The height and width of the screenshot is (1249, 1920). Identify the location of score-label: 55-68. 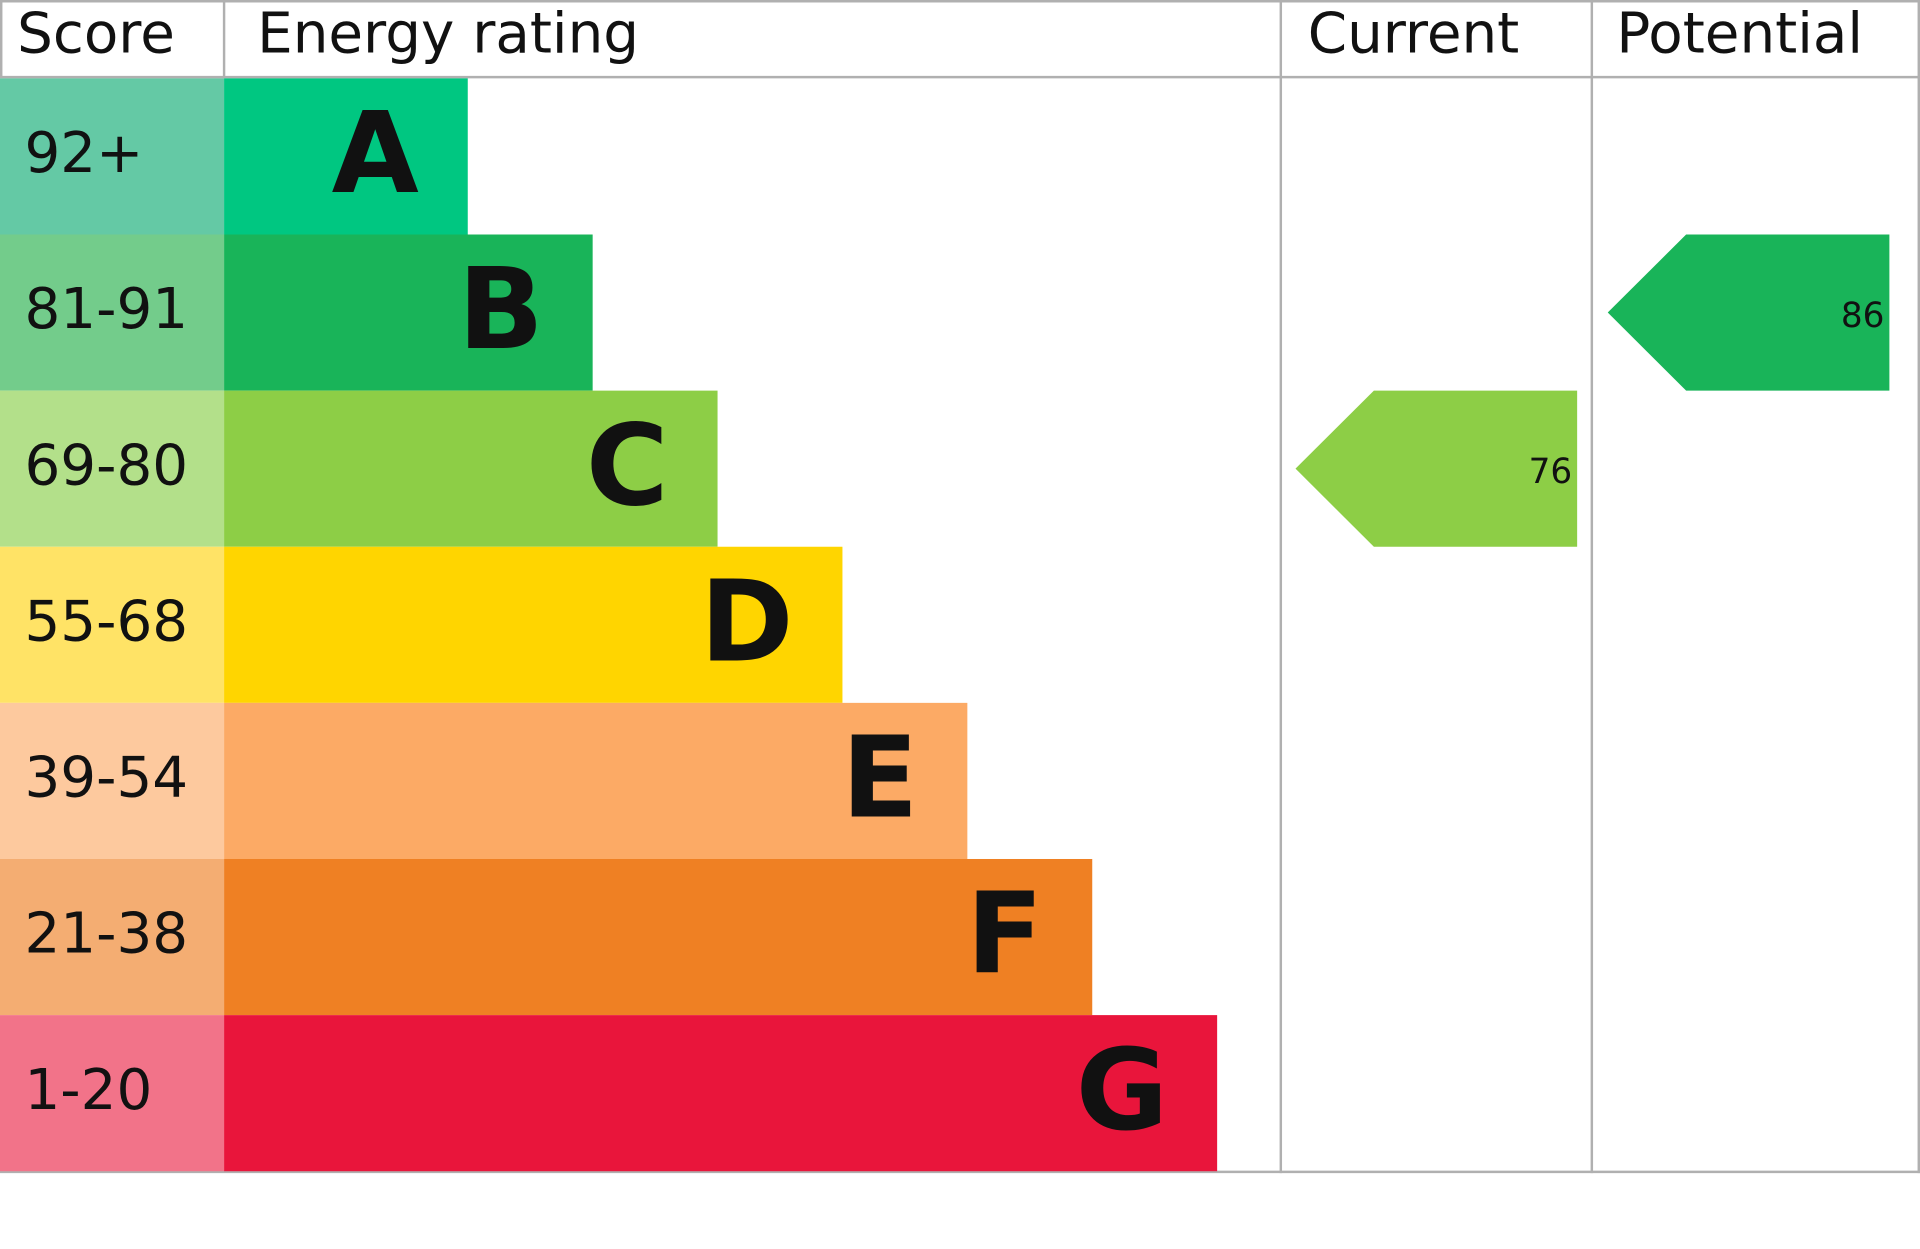
(106, 621).